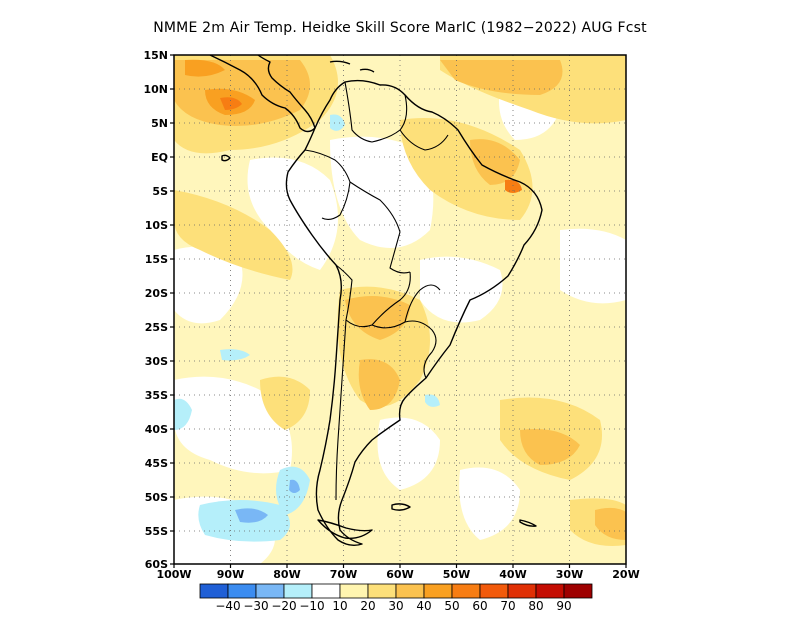 This screenshot has height=622, width=800. Describe the element at coordinates (569, 574) in the screenshot. I see `lon-label: 30W` at that location.